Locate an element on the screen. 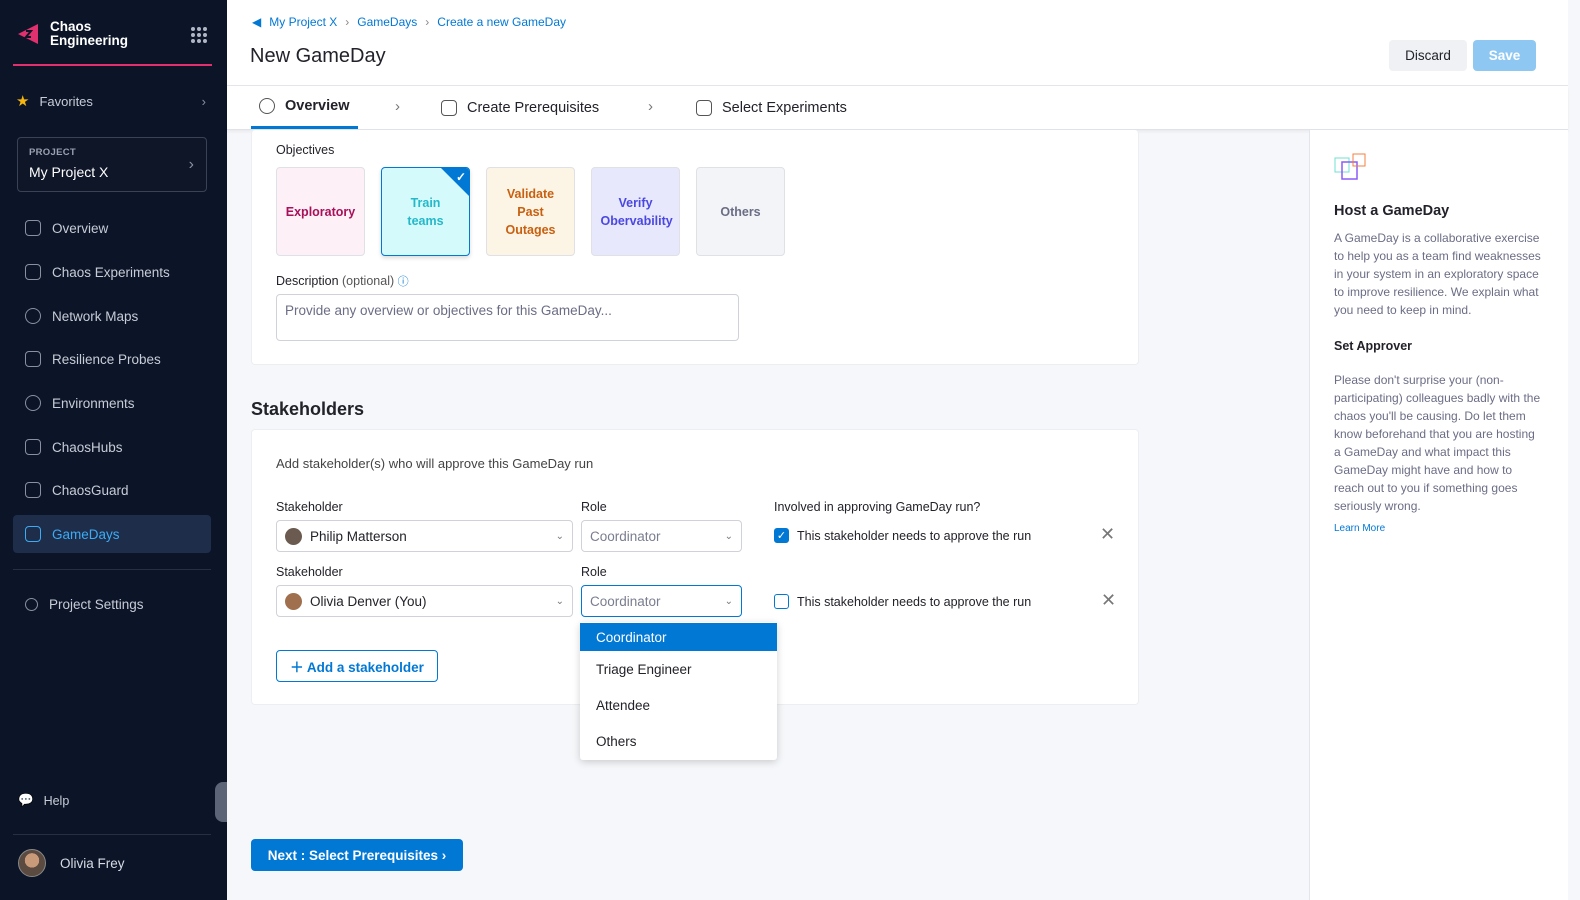 The width and height of the screenshot is (1580, 900). menu-item-attendee: Attendee is located at coordinates (623, 705).